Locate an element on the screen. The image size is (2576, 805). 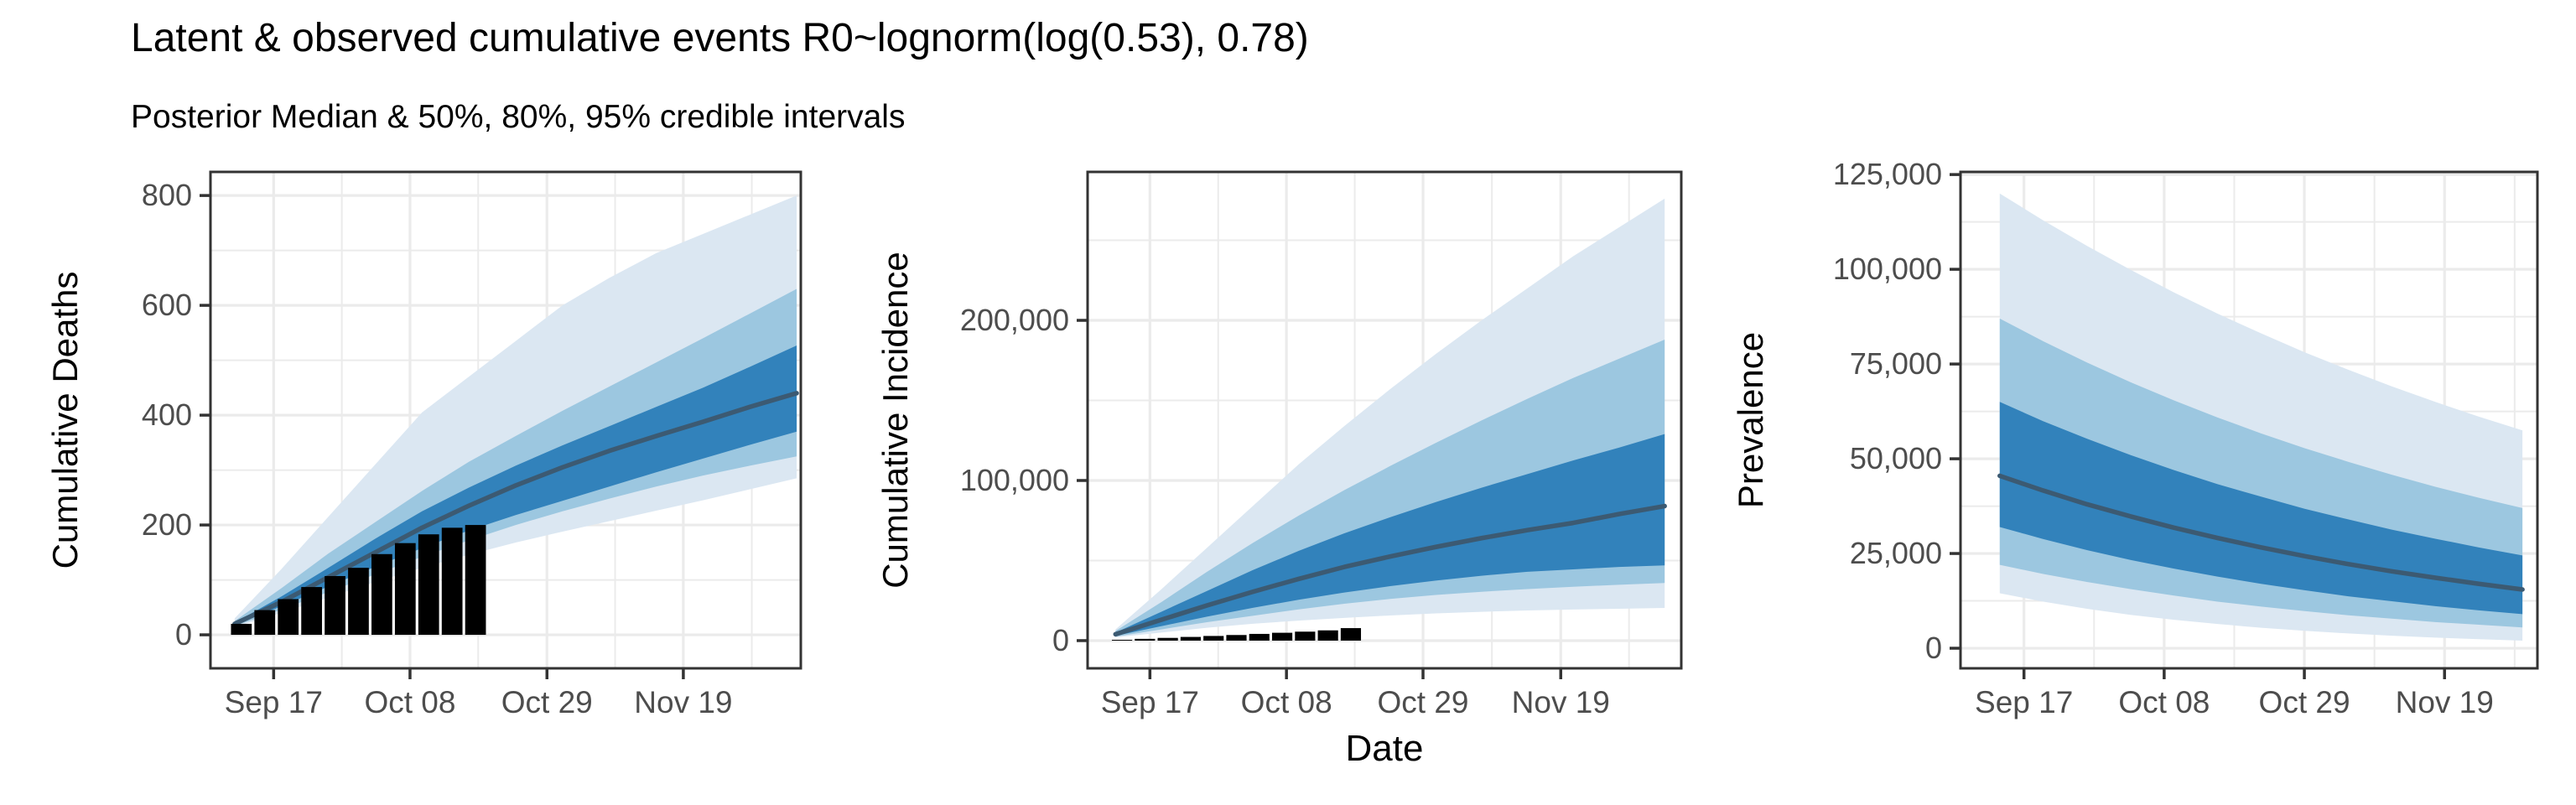
panel-cumulative-incidence-plot is located at coordinates (1380, 424).